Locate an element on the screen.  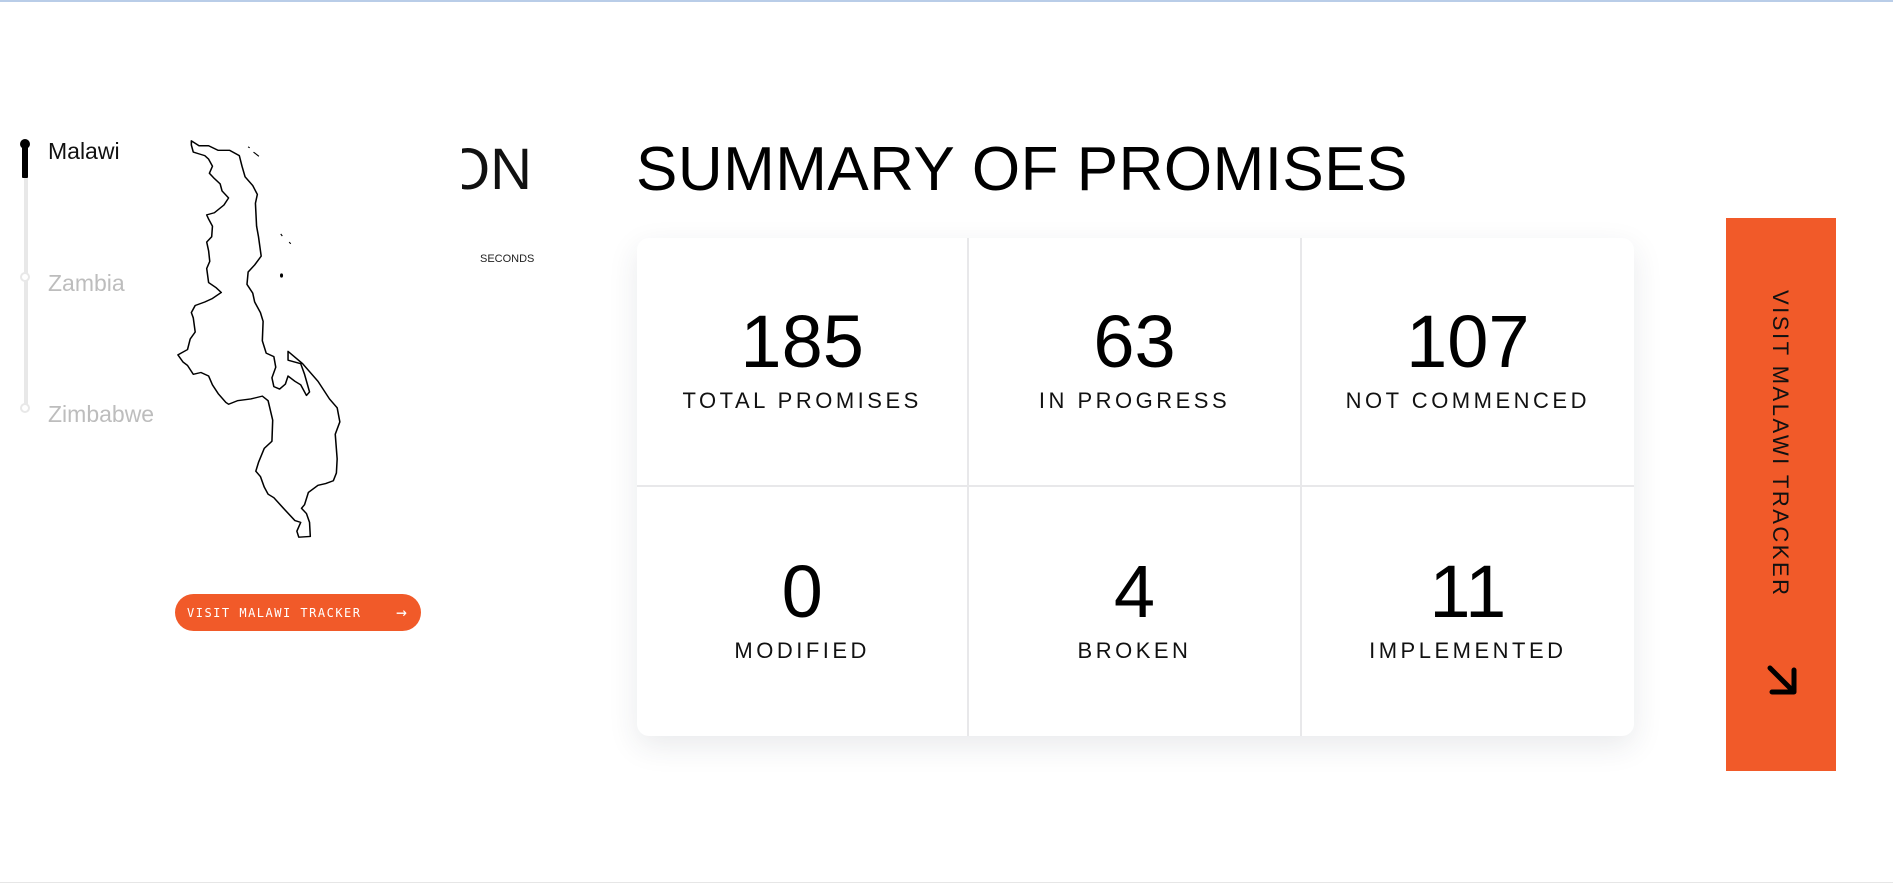
stat-value: 185 is located at coordinates (802, 341).